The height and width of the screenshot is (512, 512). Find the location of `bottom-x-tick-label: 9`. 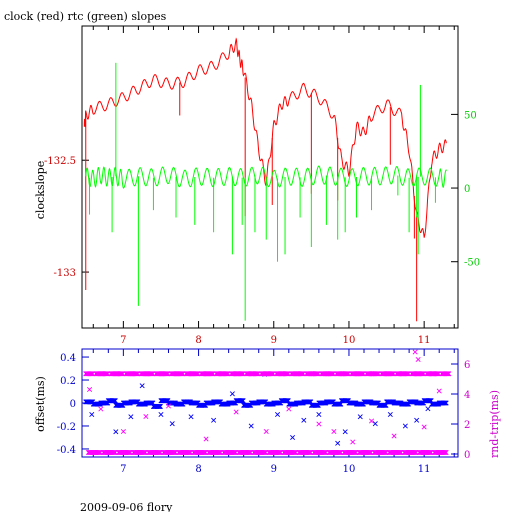

bottom-x-tick-label: 9 is located at coordinates (274, 469).